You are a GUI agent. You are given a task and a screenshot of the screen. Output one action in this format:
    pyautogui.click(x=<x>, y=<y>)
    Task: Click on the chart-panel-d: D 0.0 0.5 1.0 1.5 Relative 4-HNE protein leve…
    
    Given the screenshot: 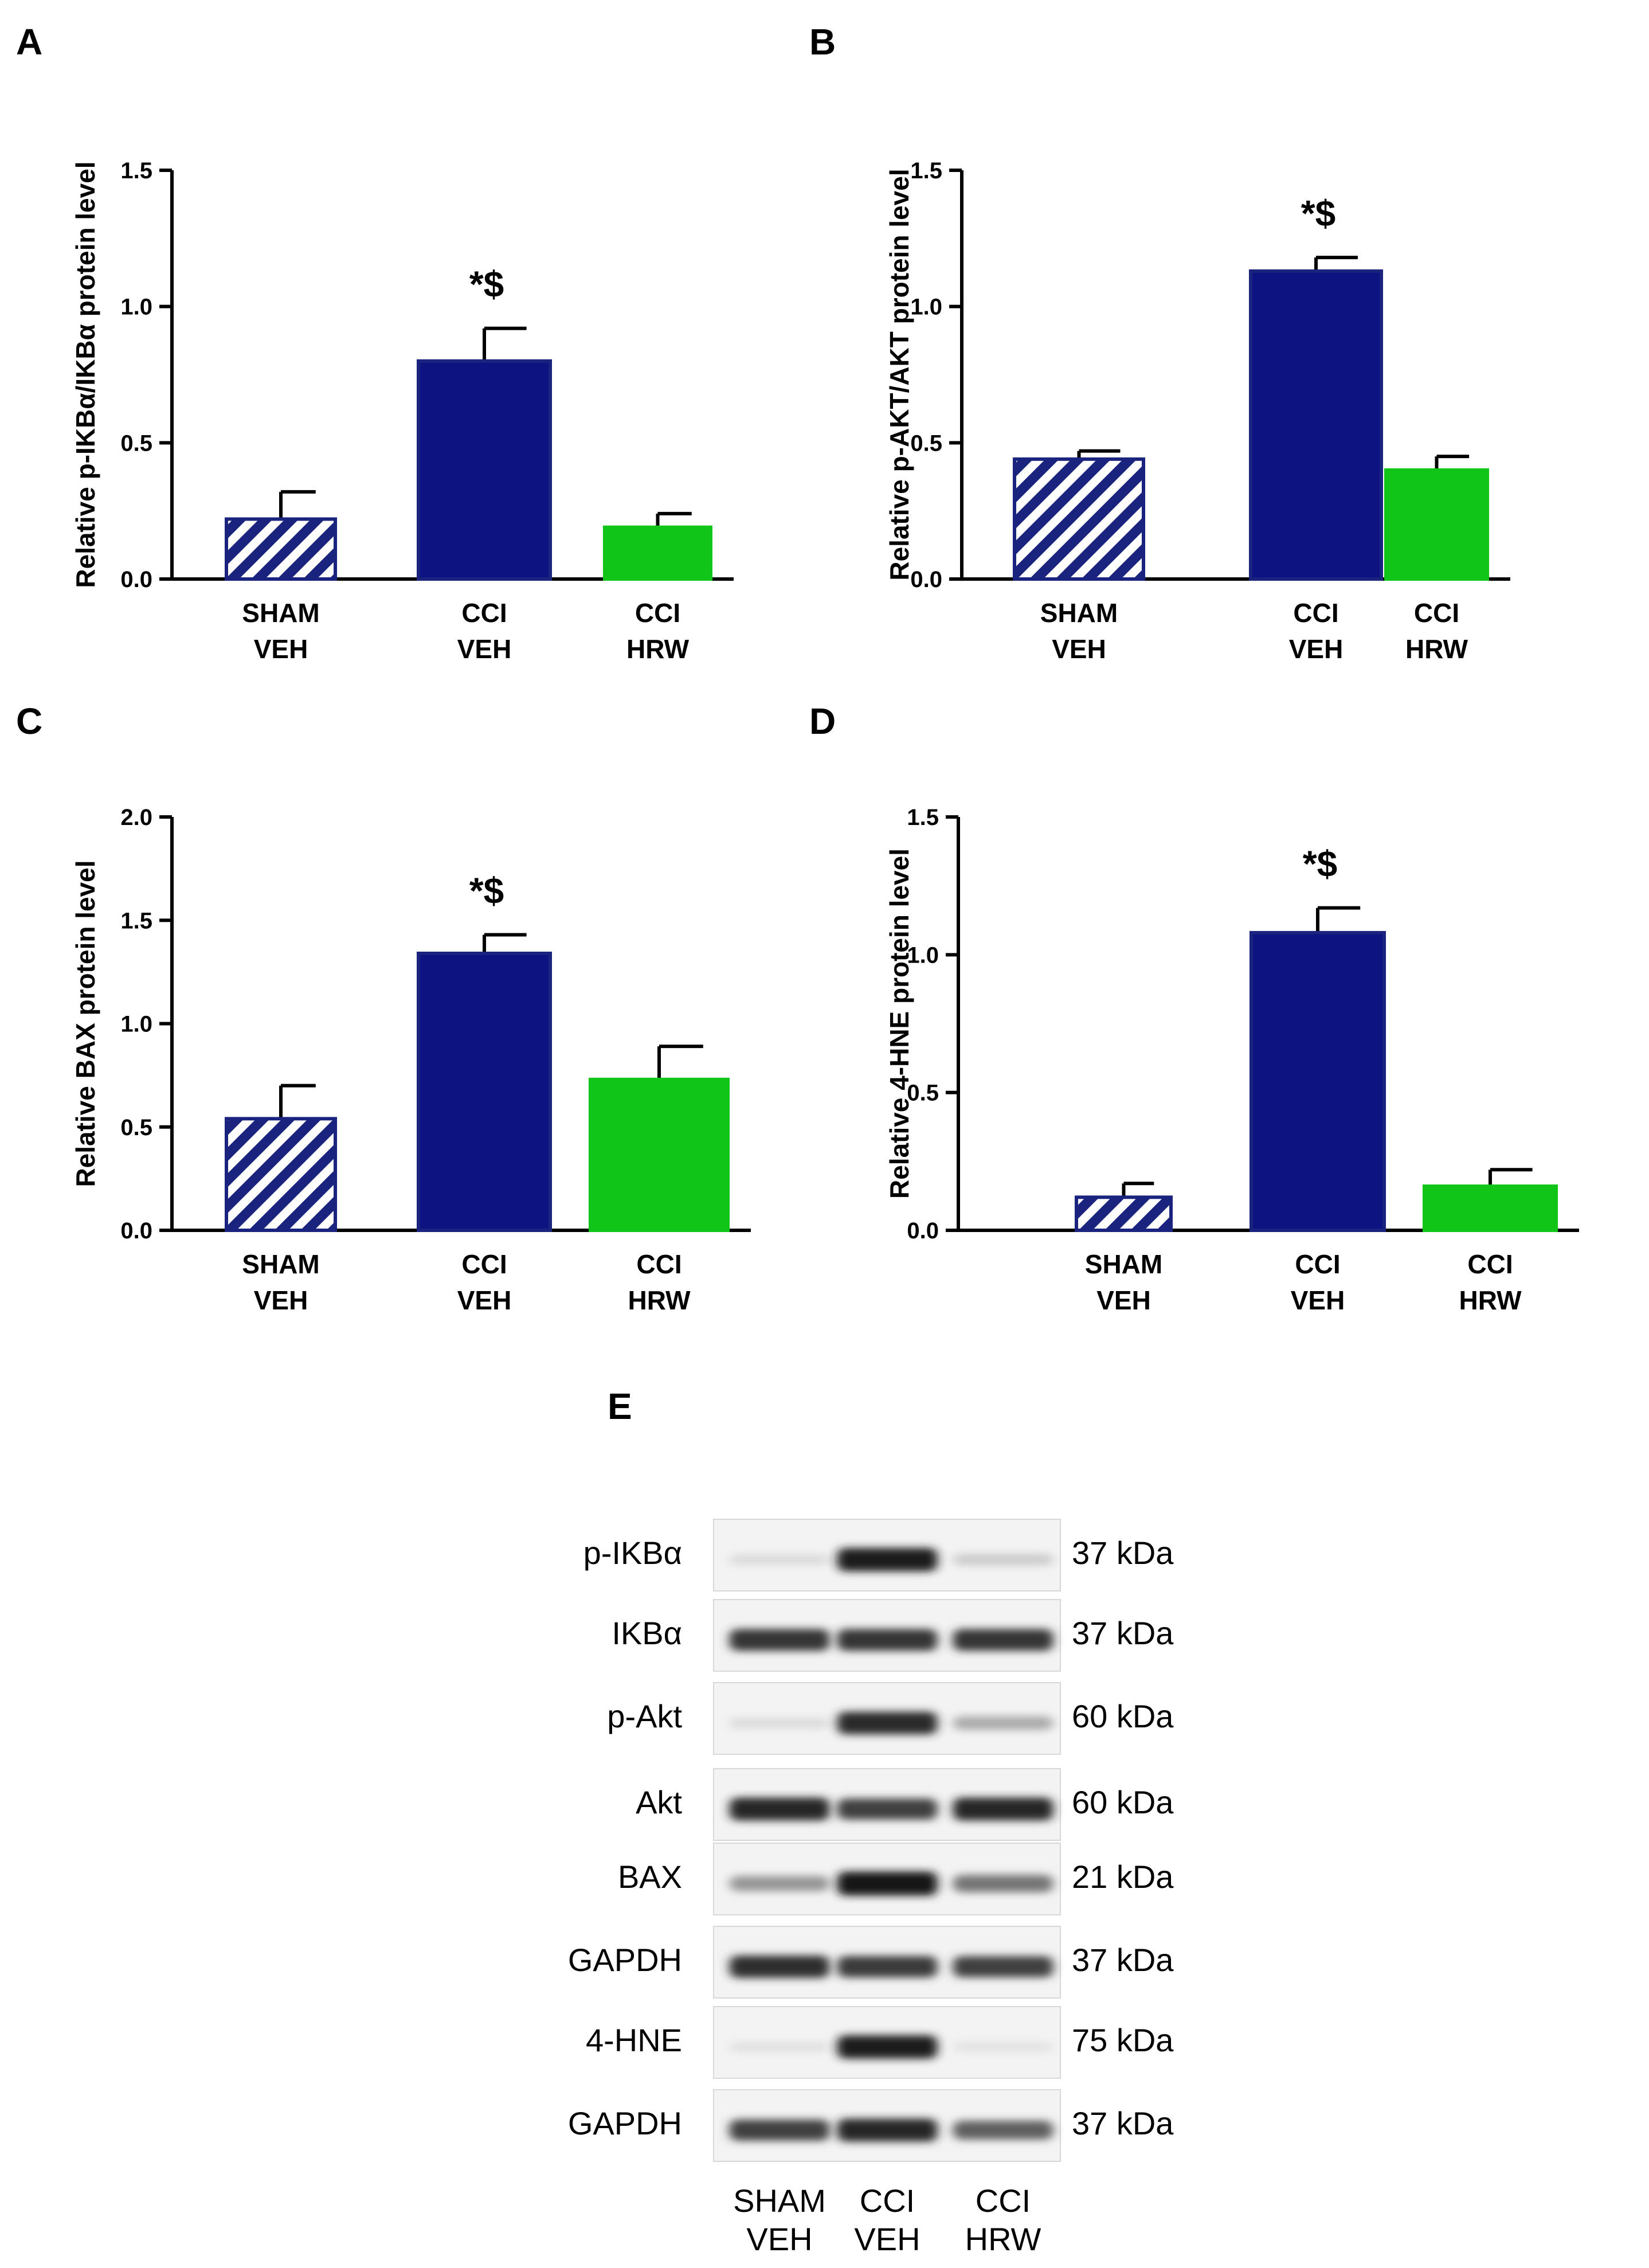 What is the action you would take?
    pyautogui.click(x=1194, y=1008)
    